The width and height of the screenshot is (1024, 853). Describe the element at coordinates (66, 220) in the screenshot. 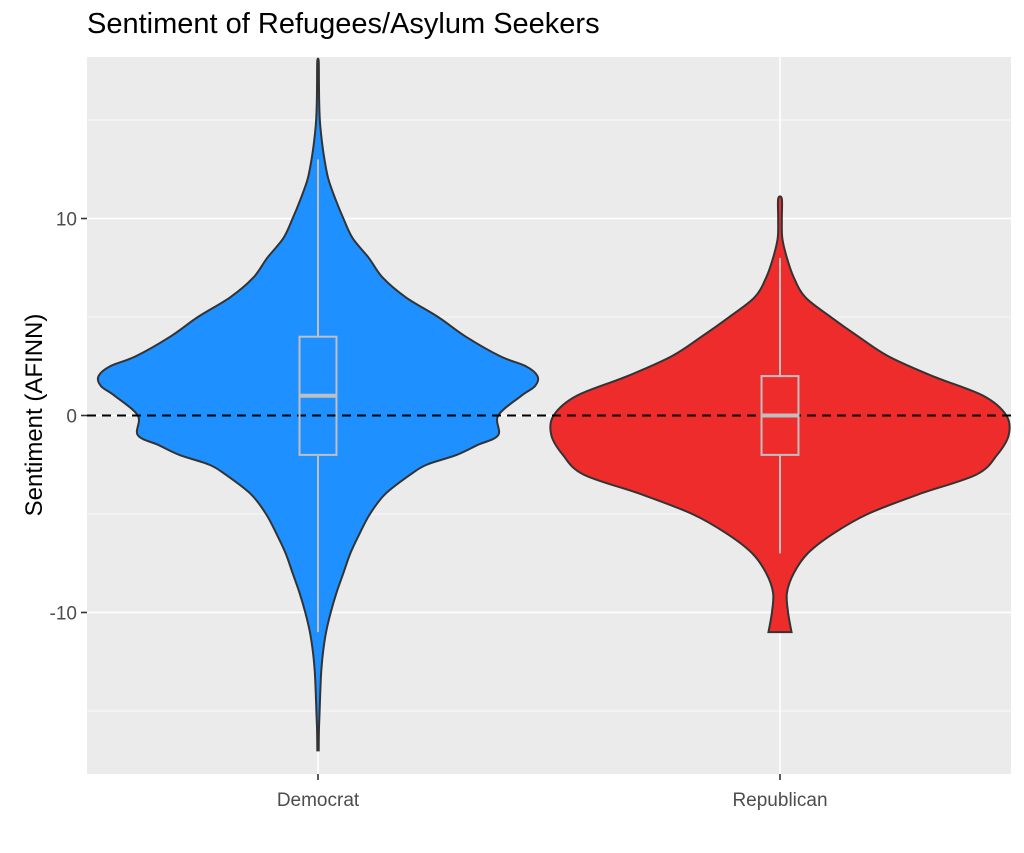

I see `y-tick-label: 10` at that location.